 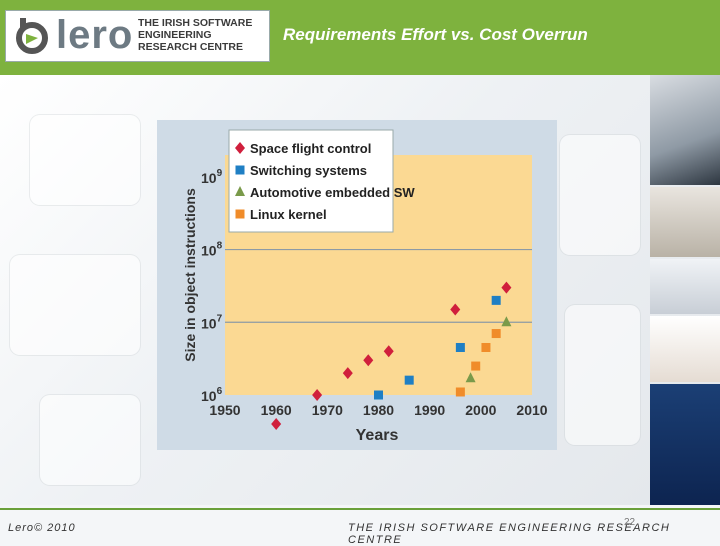 What do you see at coordinates (308, 170) in the screenshot?
I see `legend-label: Switching systems` at bounding box center [308, 170].